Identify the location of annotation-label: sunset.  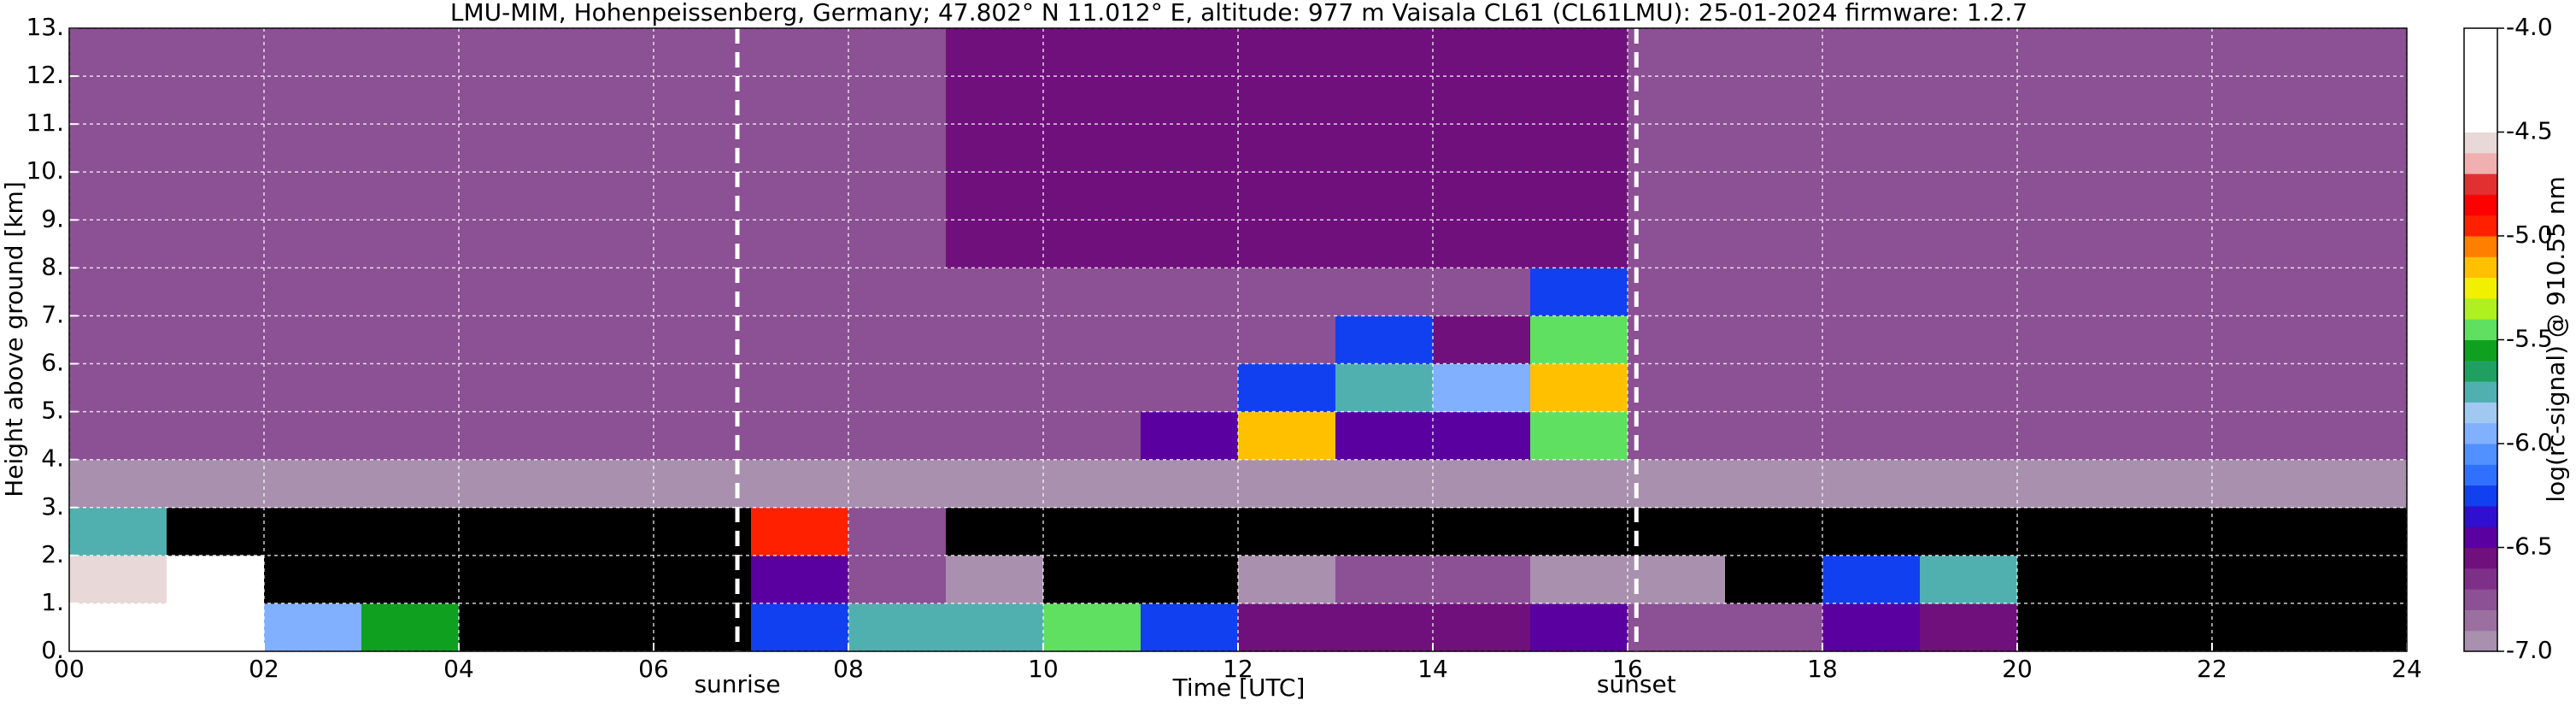
(1636, 684).